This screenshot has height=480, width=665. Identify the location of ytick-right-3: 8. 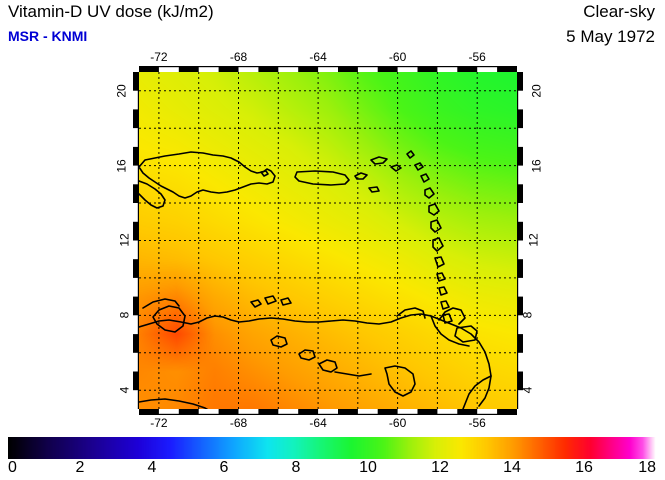
(527, 315).